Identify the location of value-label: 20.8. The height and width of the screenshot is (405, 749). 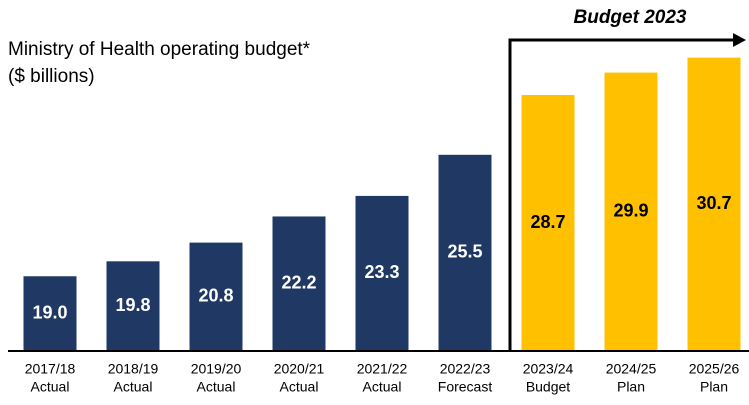
(215, 296).